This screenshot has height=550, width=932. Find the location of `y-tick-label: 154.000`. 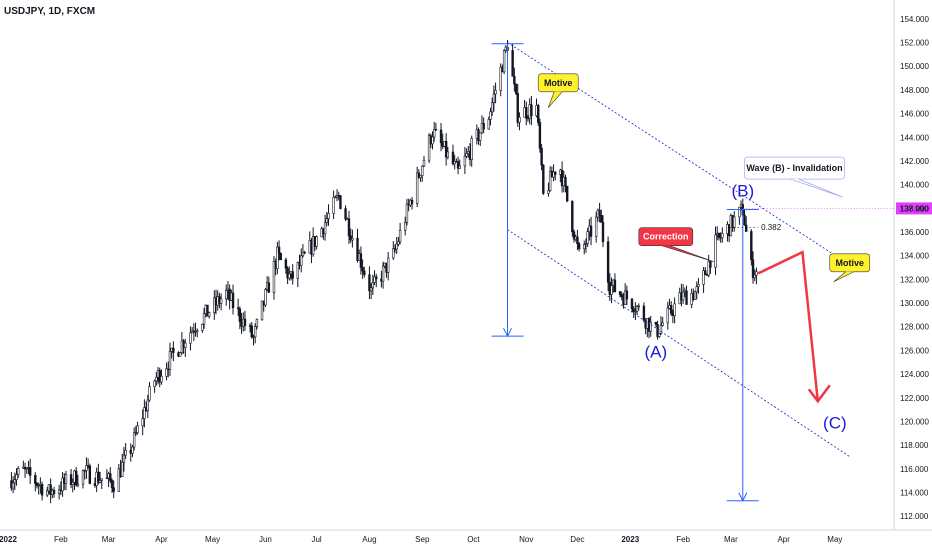

y-tick-label: 154.000 is located at coordinates (914, 19).